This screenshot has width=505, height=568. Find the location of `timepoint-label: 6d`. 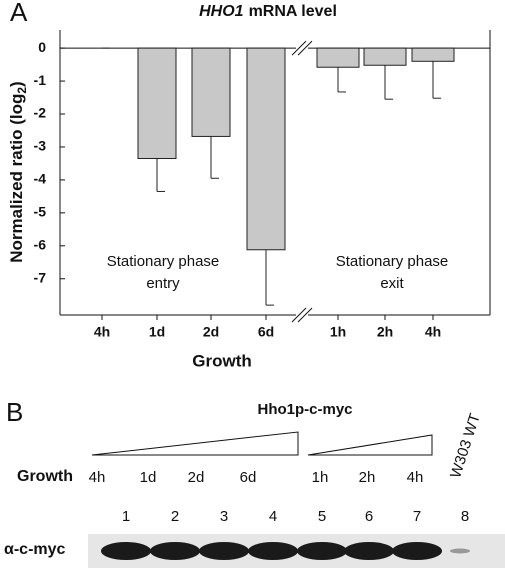

timepoint-label: 6d is located at coordinates (248, 477).